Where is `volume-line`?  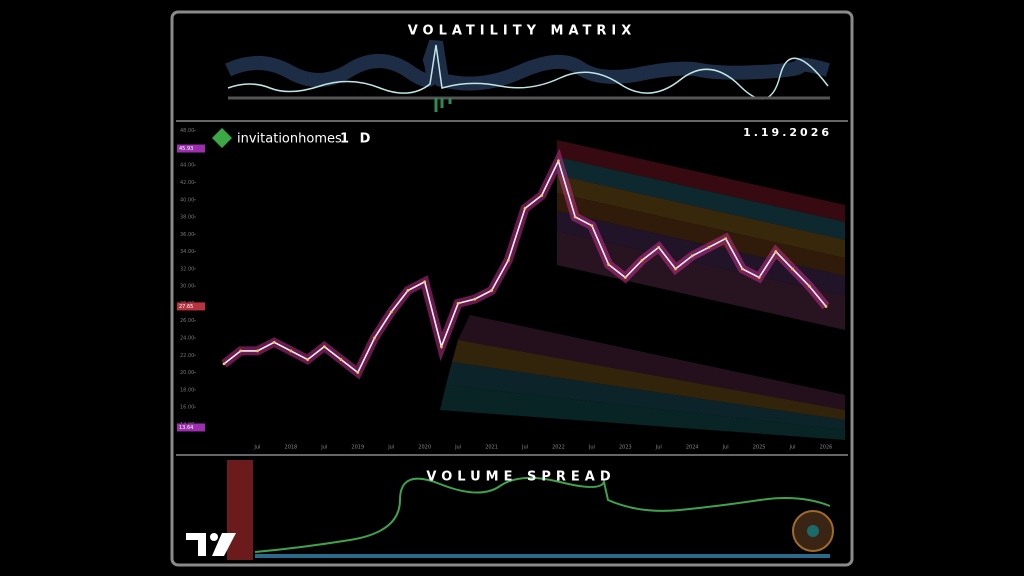
volume-line is located at coordinates (542, 514).